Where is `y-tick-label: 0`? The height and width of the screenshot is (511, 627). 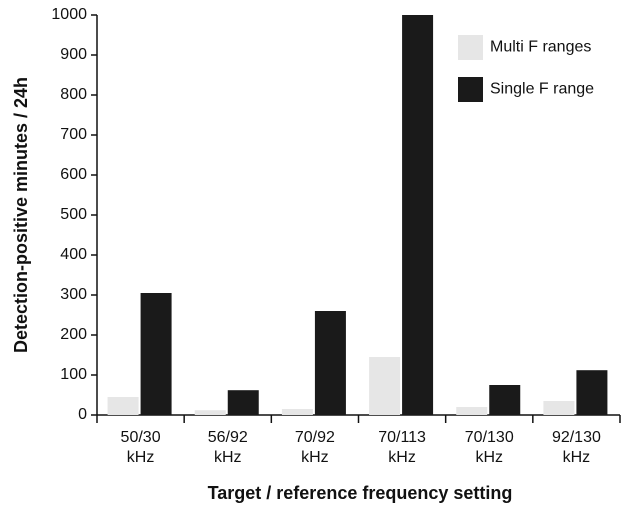
y-tick-label: 0 is located at coordinates (82, 414).